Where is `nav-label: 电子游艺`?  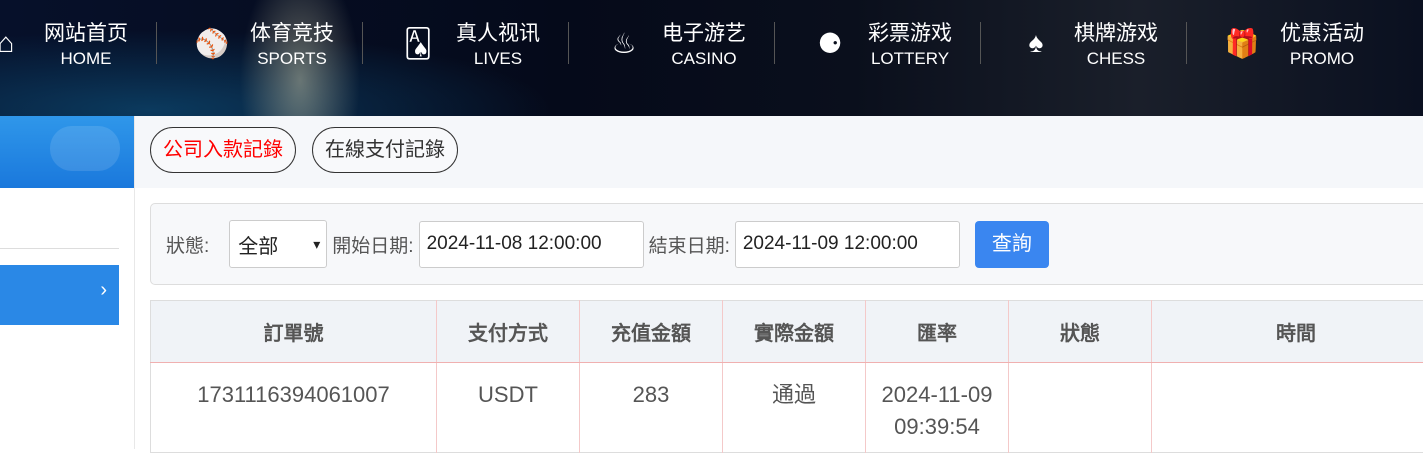 nav-label: 电子游艺 is located at coordinates (704, 32).